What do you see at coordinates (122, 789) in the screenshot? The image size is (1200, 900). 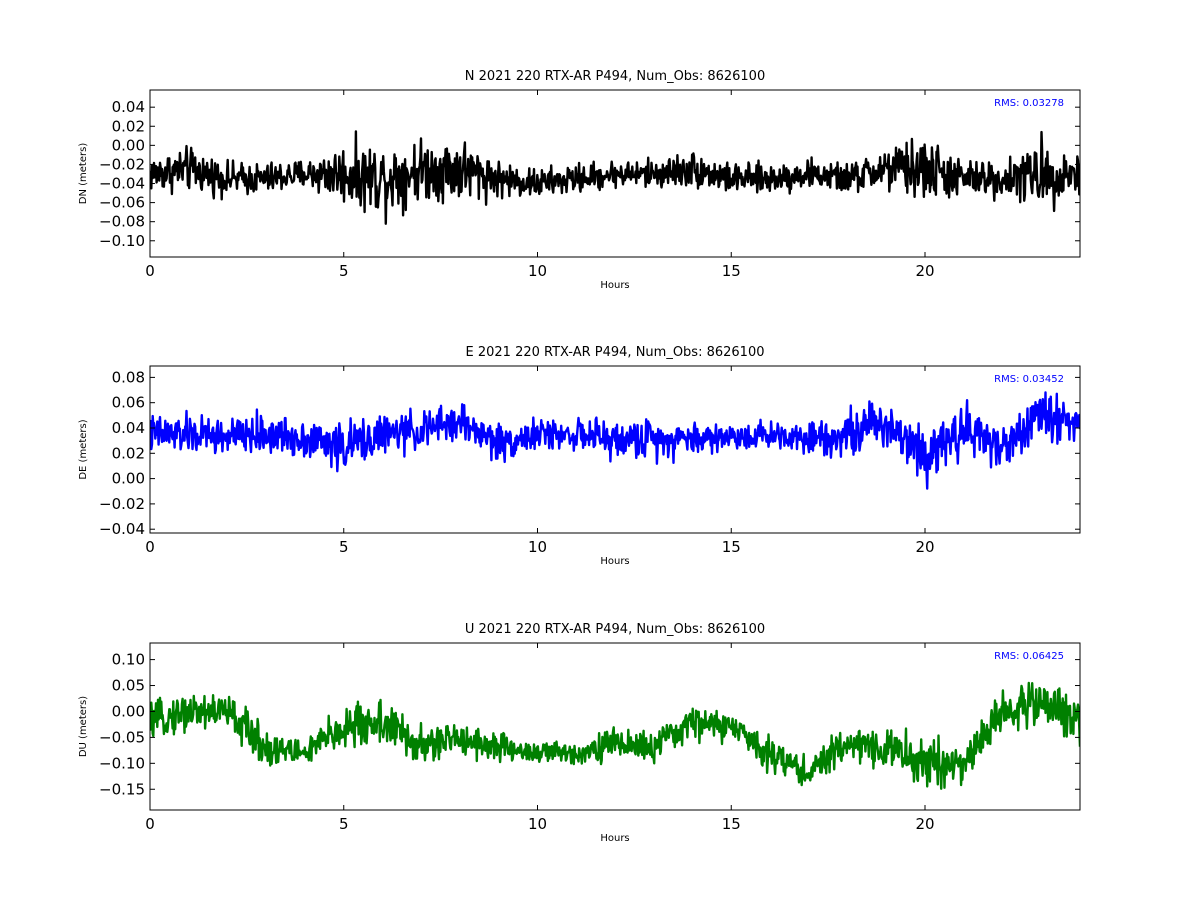 I see `y-tick-label: −0.15` at bounding box center [122, 789].